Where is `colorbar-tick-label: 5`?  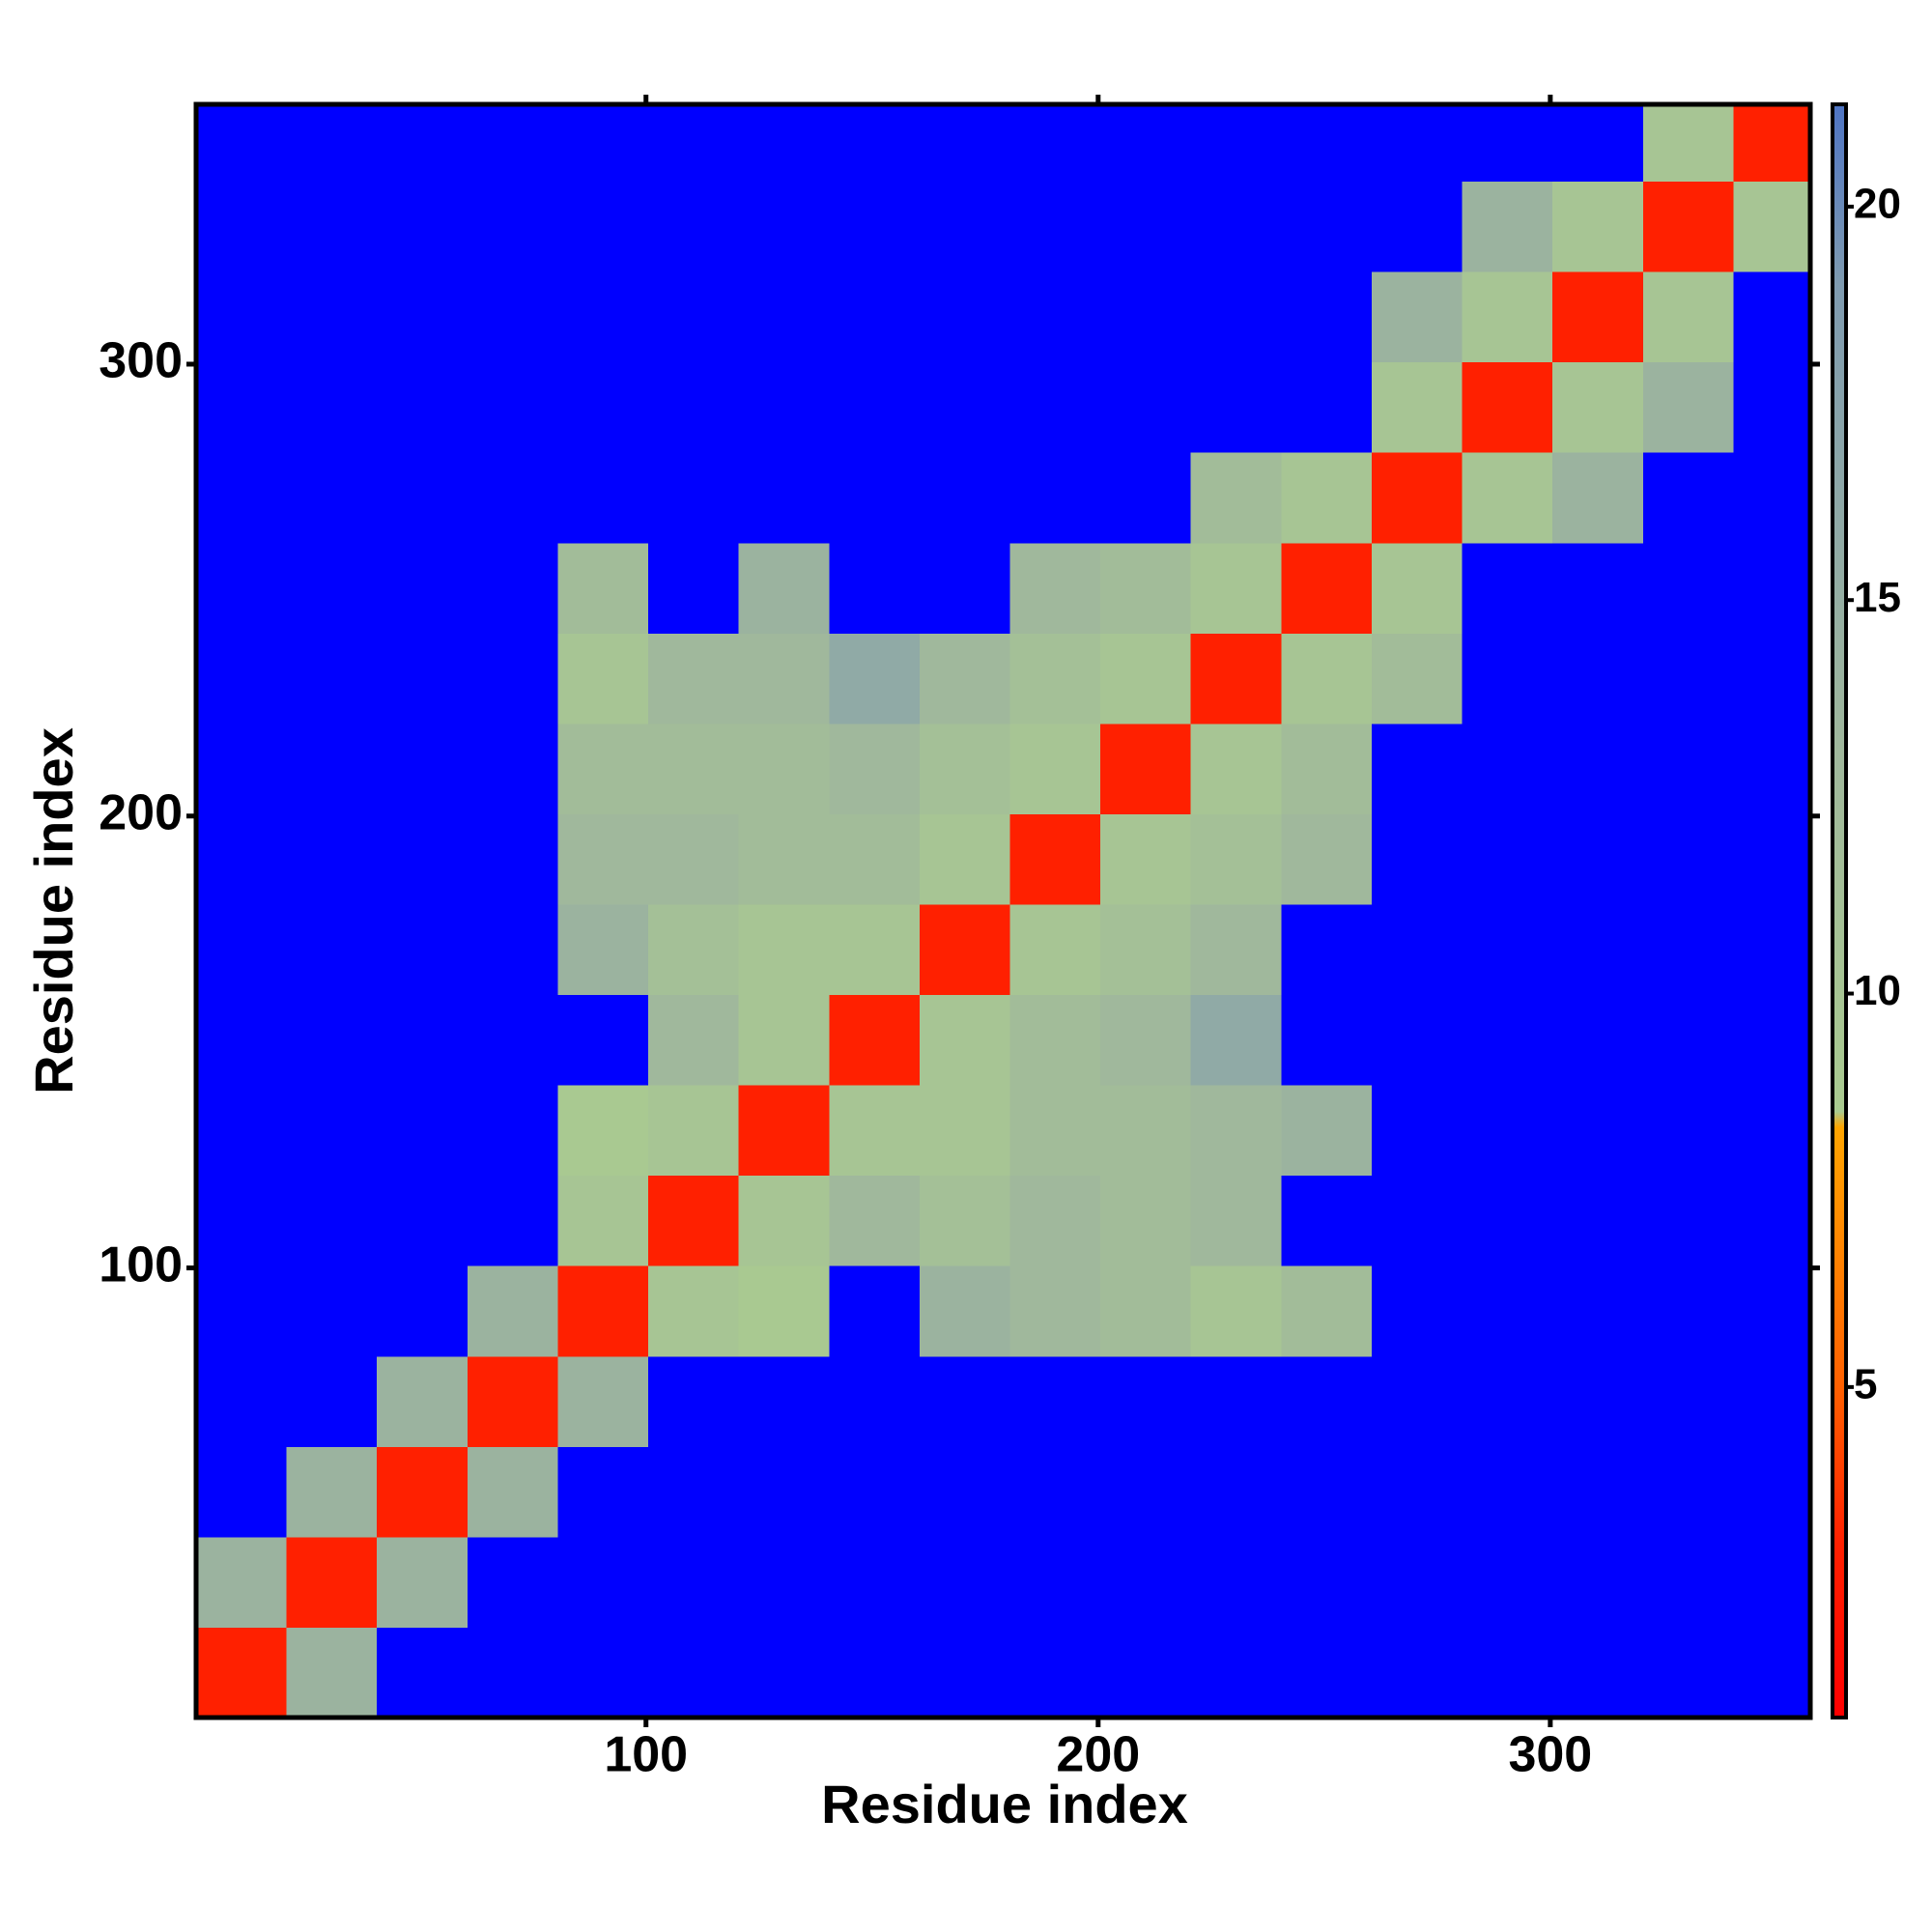
colorbar-tick-label: 5 is located at coordinates (1865, 1383).